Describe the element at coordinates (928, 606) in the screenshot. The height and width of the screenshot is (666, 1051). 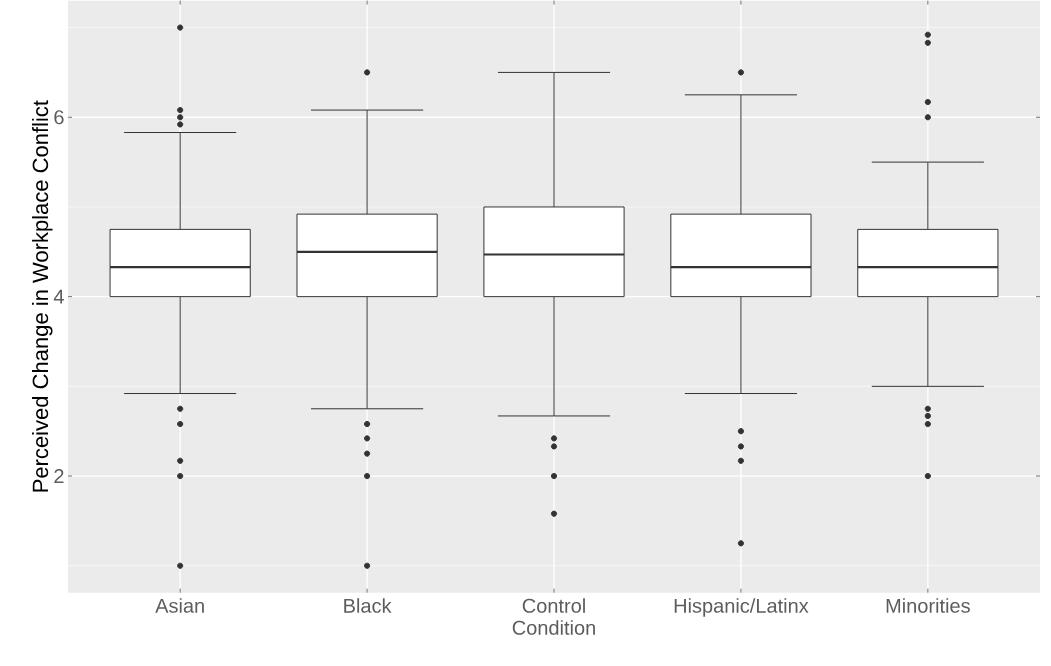
I see `x-tick-label: Minorities` at that location.